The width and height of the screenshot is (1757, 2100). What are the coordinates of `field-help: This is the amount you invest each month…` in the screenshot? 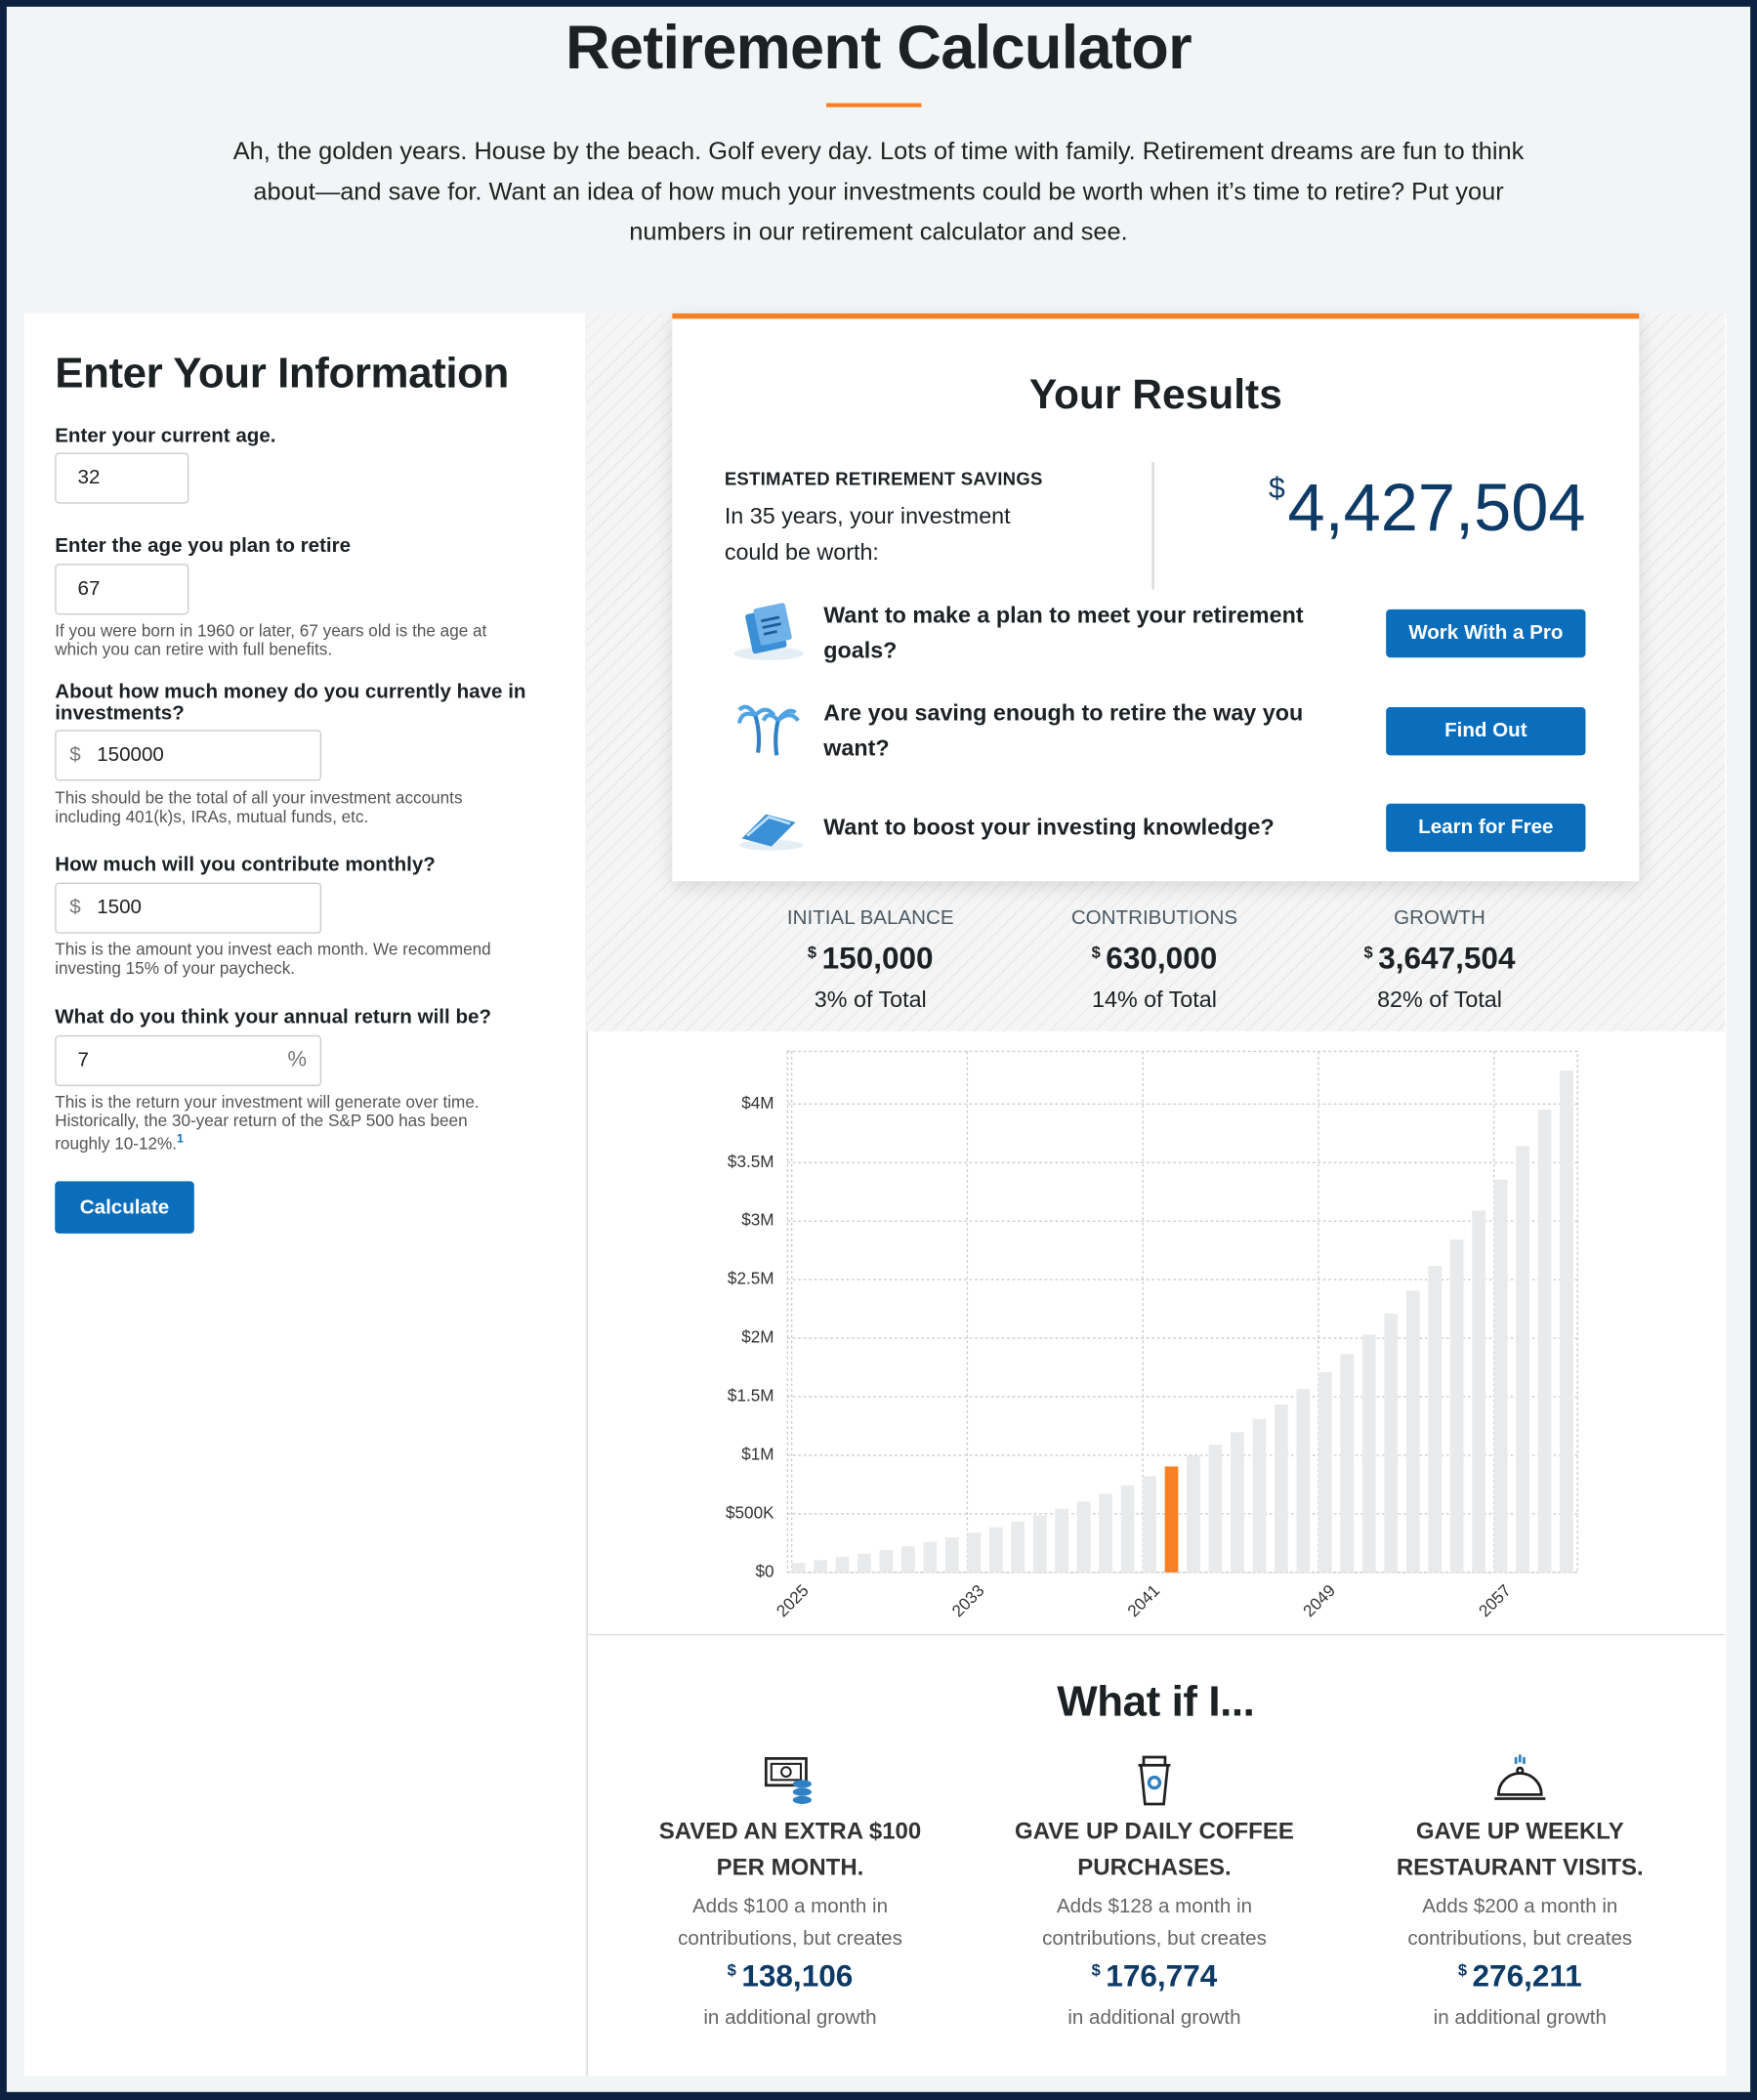 It's located at (273, 959).